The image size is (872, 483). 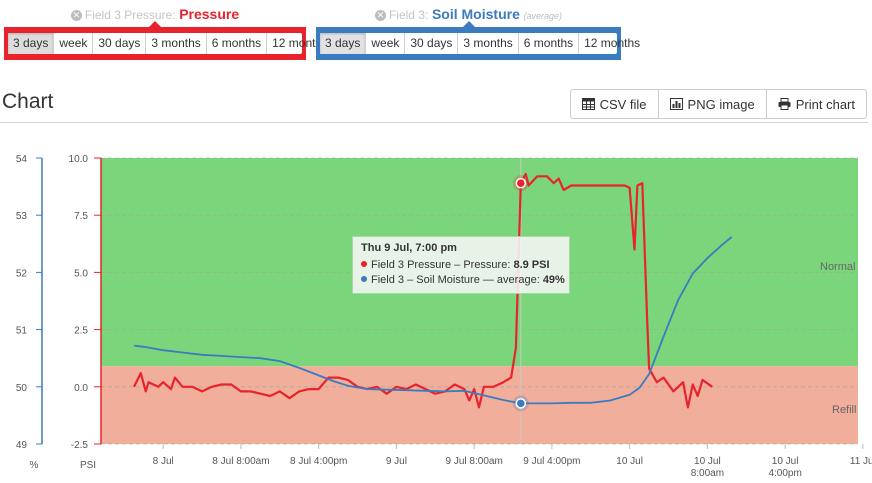 I want to click on x-tick-label: 9 Jul, so click(x=396, y=461).